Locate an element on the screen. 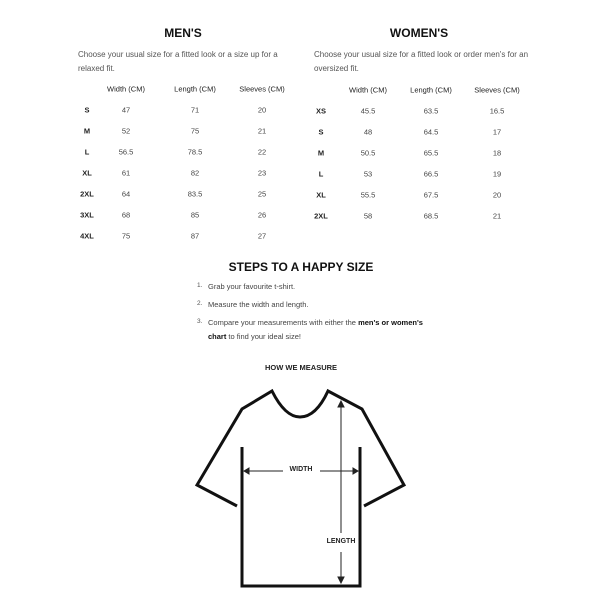 This screenshot has height=600, width=600. steps-title: STEPS TO A HAPPY SIZE is located at coordinates (301, 267).